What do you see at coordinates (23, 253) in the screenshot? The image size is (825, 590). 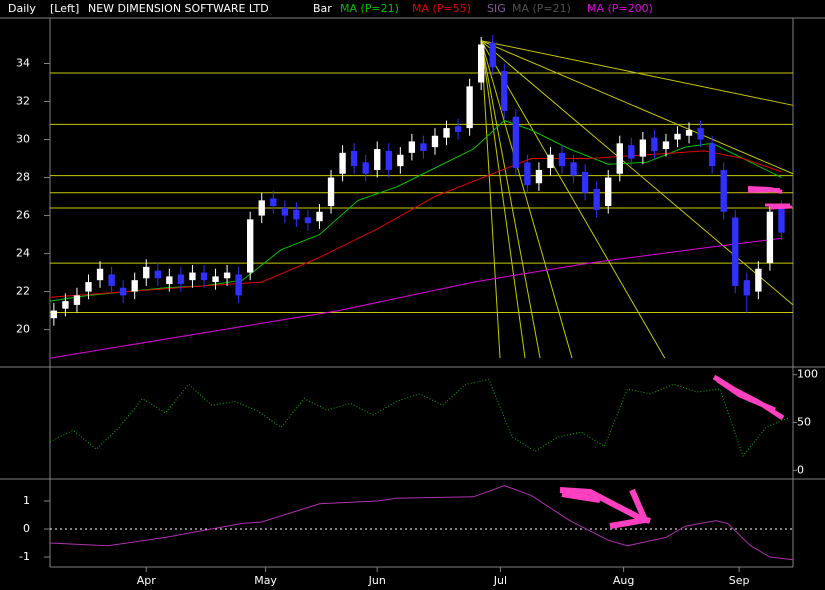 I see `y-tick-label: 24` at bounding box center [23, 253].